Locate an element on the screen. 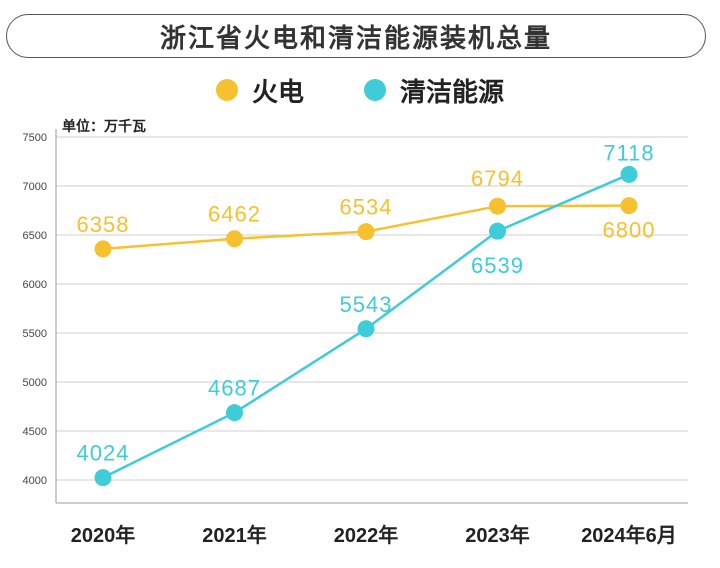  data-label-clean-energy-0: 4024 is located at coordinates (103, 453).